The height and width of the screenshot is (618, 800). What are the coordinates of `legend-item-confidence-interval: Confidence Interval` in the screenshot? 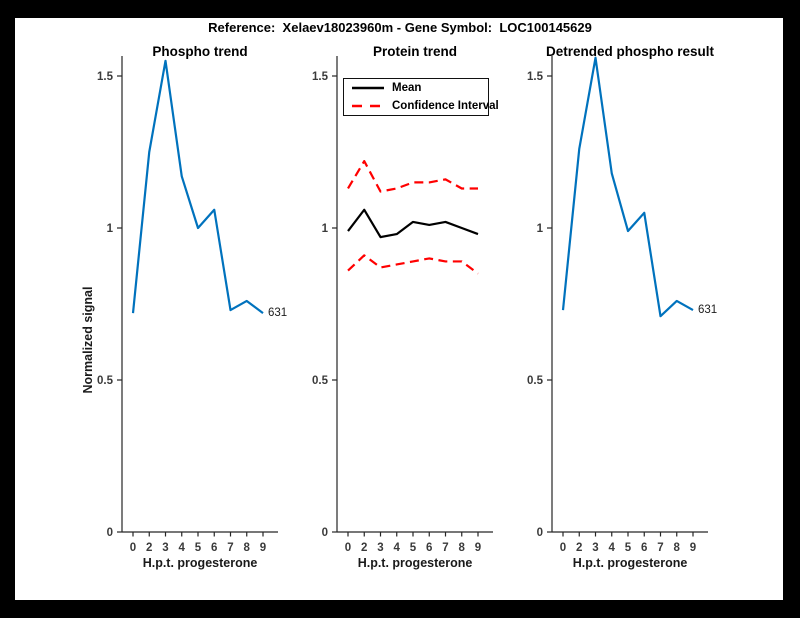 It's located at (421, 106).